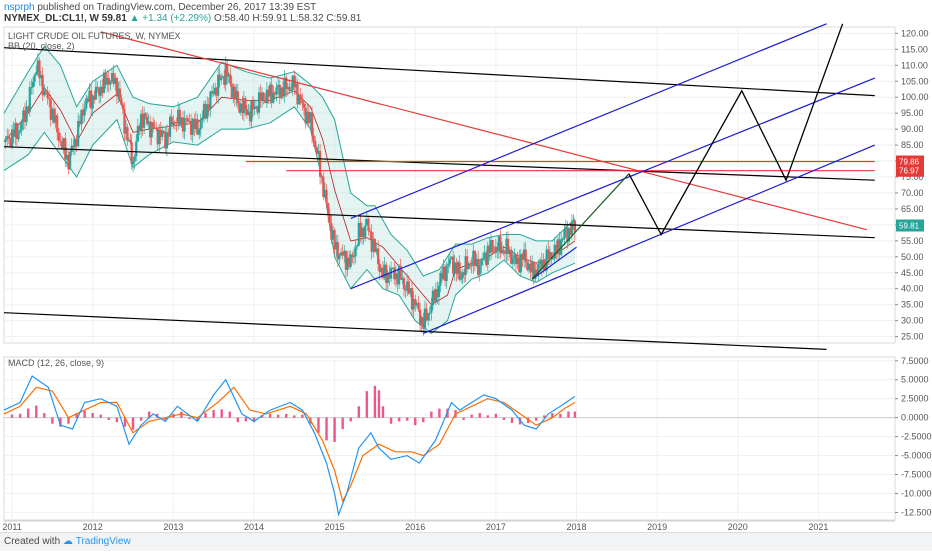 The image size is (932, 552). I want to click on tradingview-brand: TradingView, so click(103, 541).